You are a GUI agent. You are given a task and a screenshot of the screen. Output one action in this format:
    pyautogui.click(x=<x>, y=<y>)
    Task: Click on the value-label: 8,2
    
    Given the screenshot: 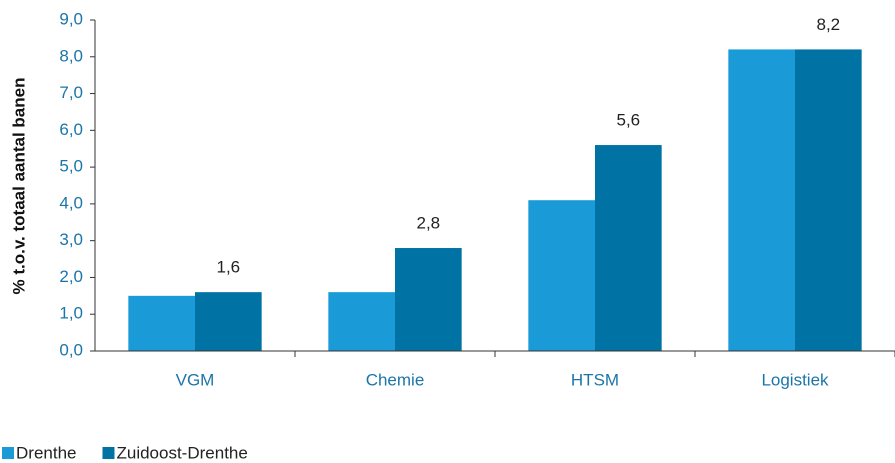 What is the action you would take?
    pyautogui.click(x=829, y=24)
    